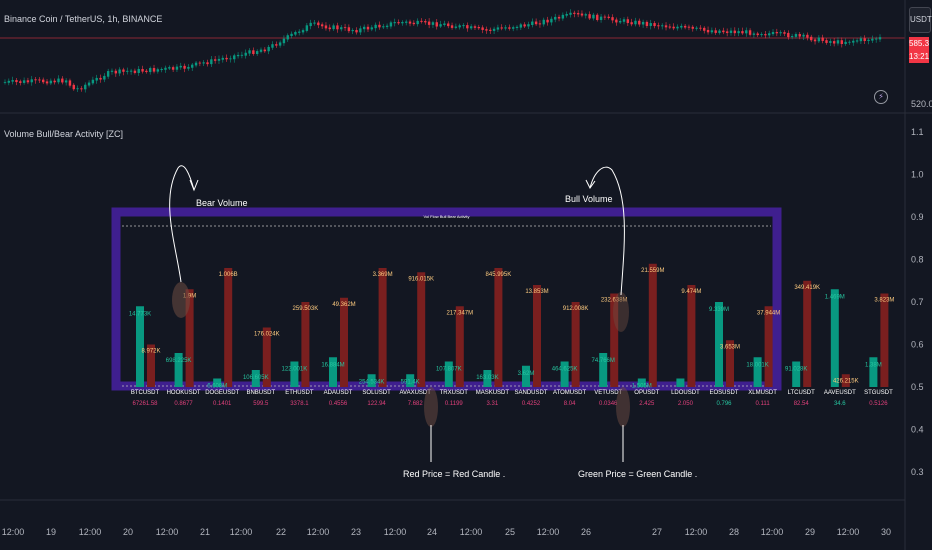 This screenshot has width=932, height=550. What do you see at coordinates (493, 404) in the screenshot?
I see `price-label: 3.31` at bounding box center [493, 404].